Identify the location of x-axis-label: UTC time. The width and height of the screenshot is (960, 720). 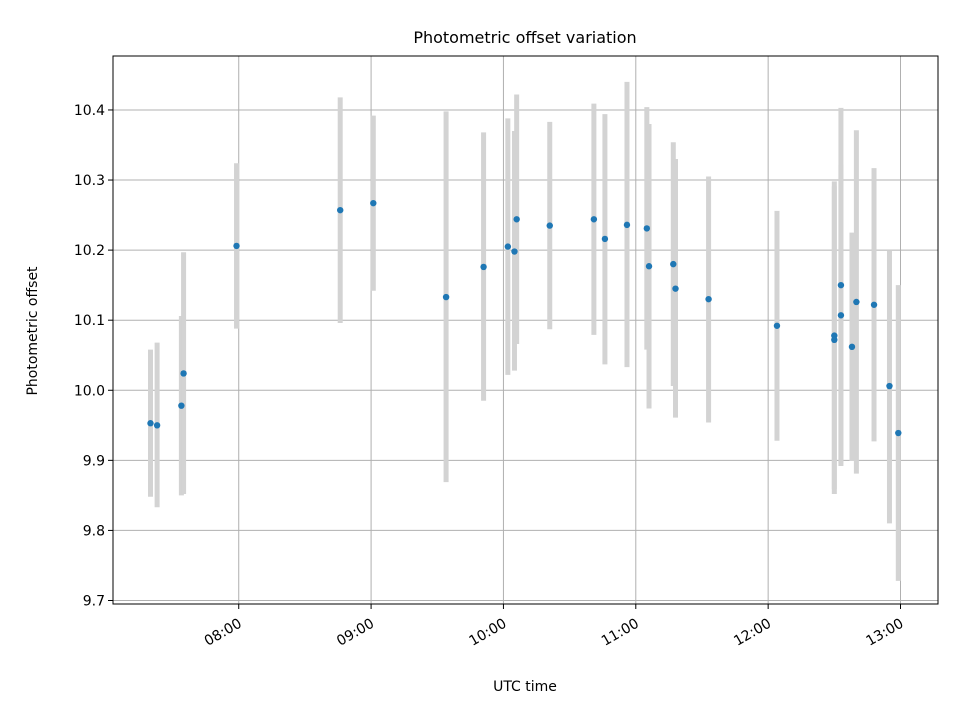
(525, 687).